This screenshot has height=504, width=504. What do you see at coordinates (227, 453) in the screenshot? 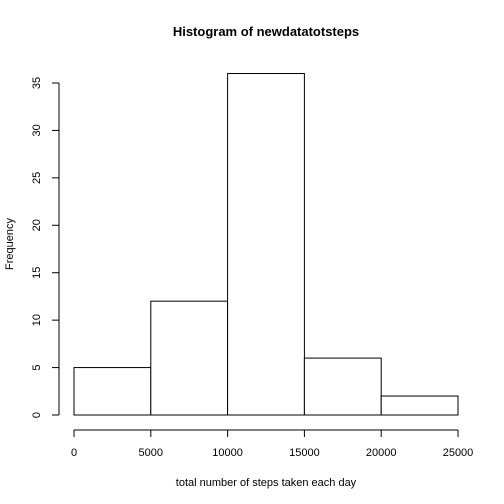
I see `x-tick-label-2: 10000` at bounding box center [227, 453].